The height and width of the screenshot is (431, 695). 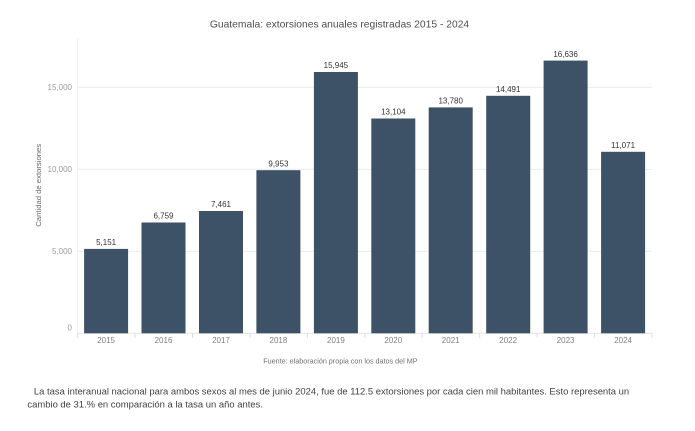 I want to click on svg-text: 5,000, so click(x=62, y=251).